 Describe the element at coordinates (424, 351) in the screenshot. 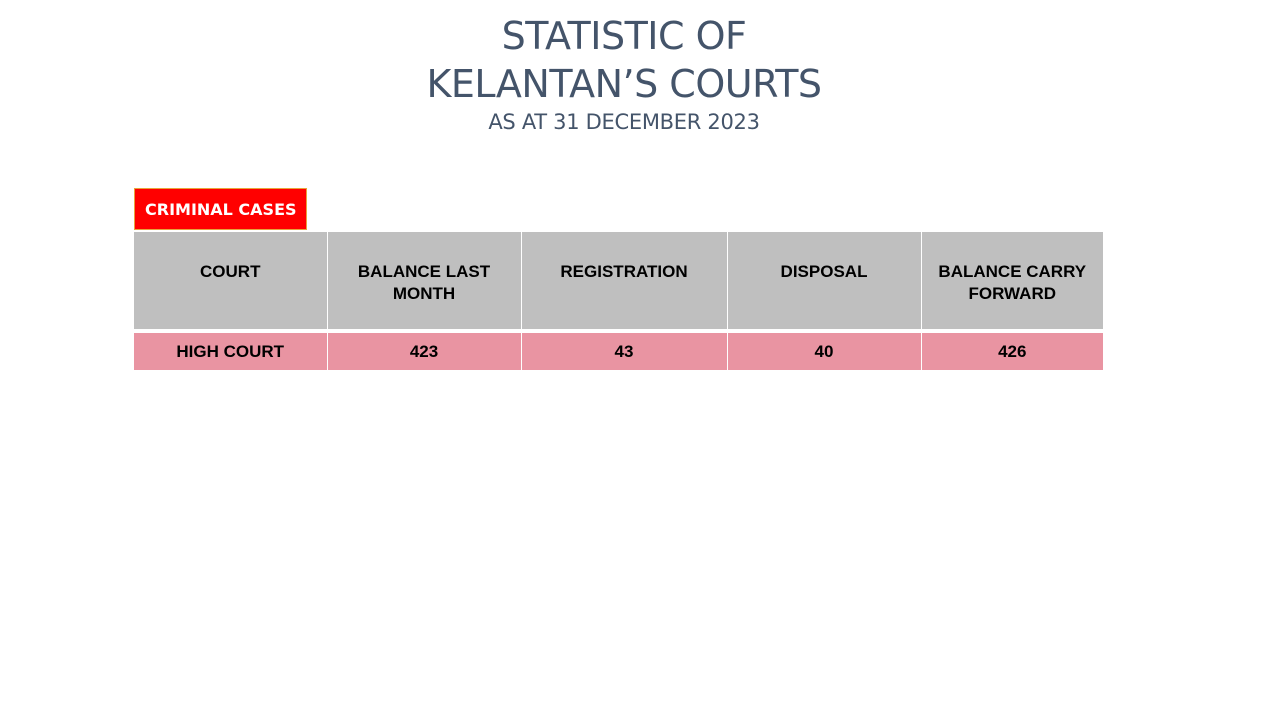

I see `cell-balance-last-month: 423` at that location.